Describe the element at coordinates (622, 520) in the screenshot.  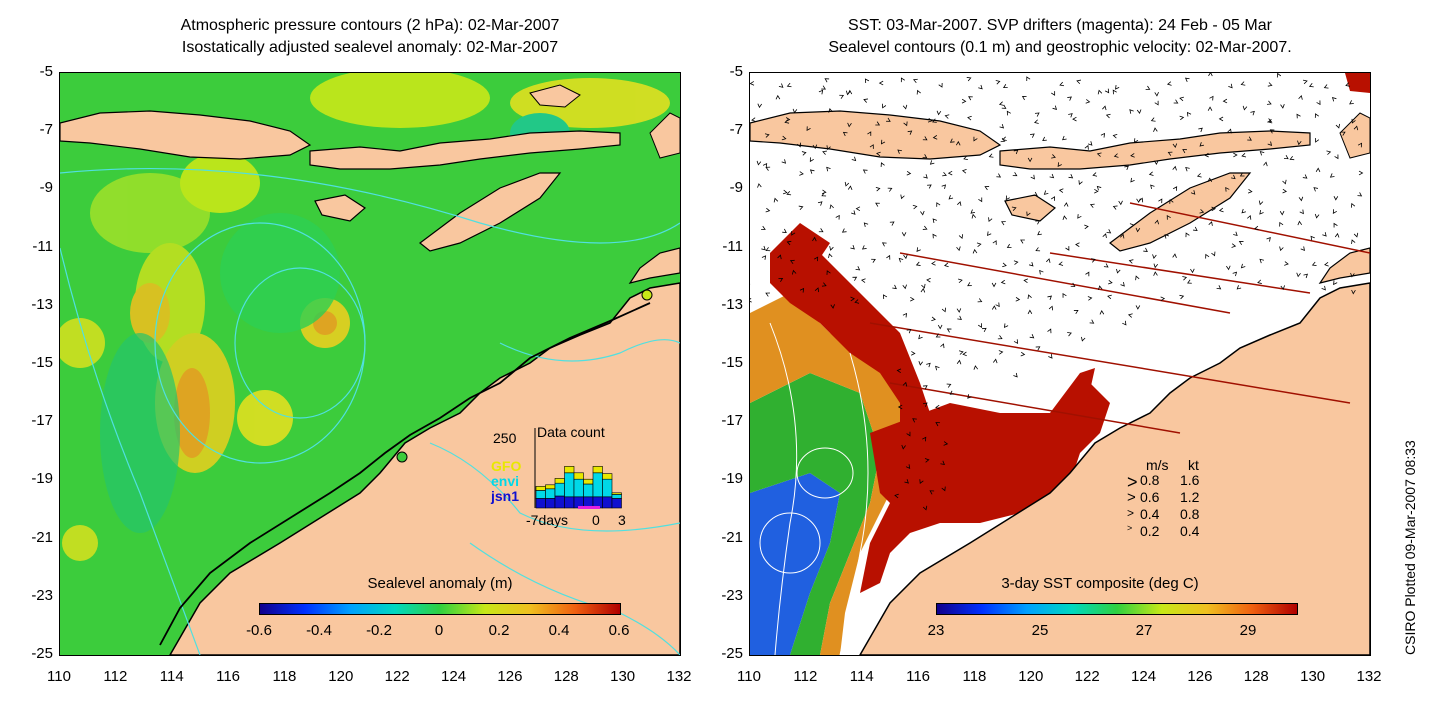
I see `data-count-x-label: 3` at that location.